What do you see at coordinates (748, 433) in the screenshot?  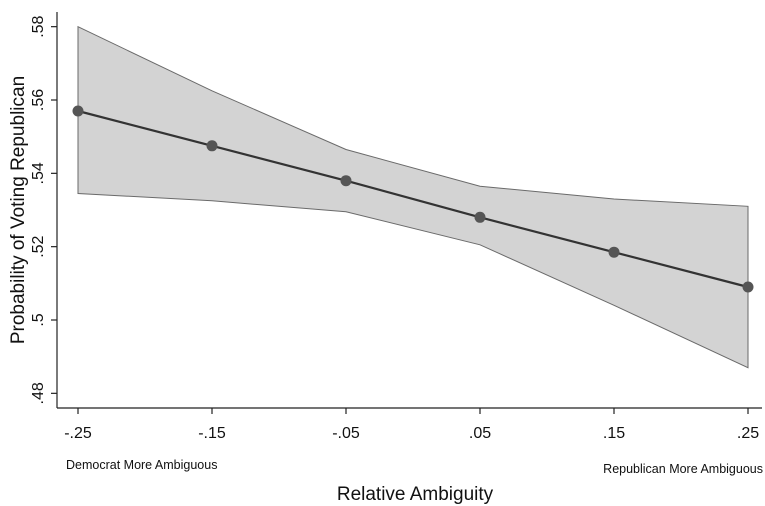 I see `x-tick-label: .25` at bounding box center [748, 433].